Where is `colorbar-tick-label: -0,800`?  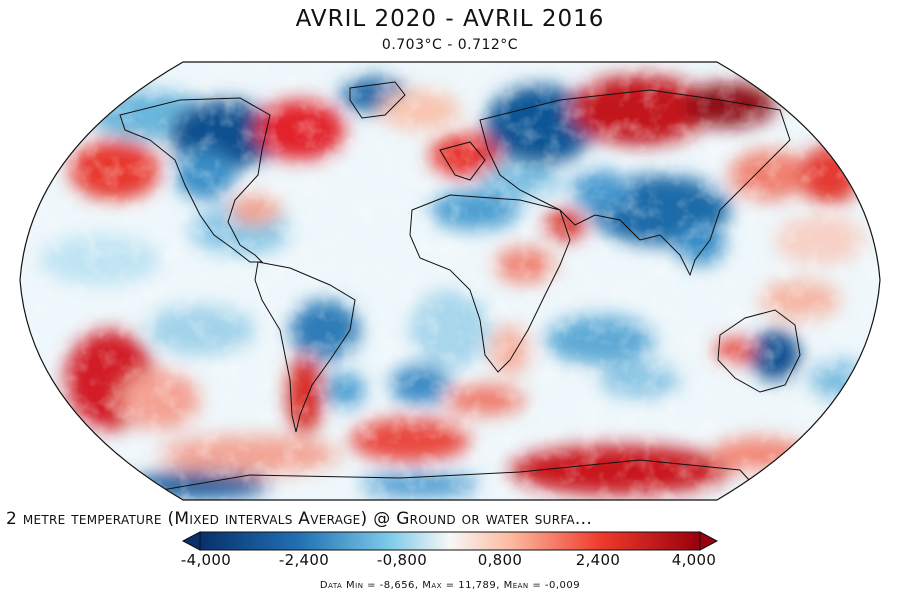 colorbar-tick-label: -0,800 is located at coordinates (402, 560).